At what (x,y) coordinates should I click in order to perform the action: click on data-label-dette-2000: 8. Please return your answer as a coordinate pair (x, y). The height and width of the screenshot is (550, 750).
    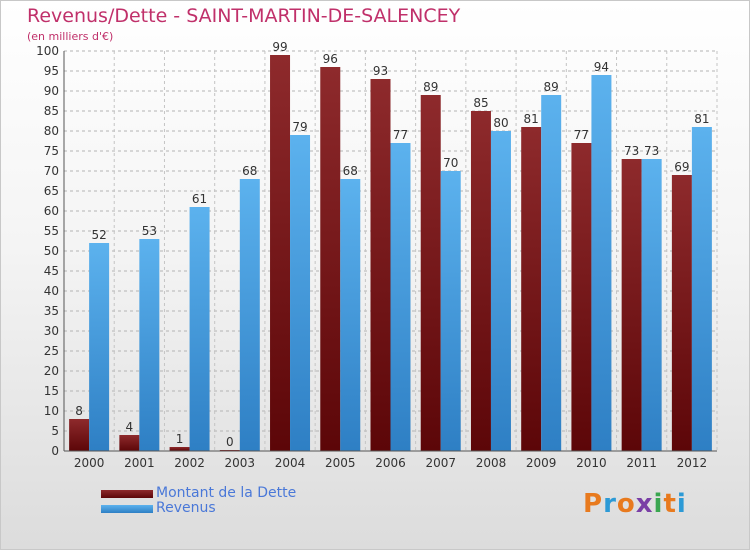
    Looking at the image, I should click on (79, 411).